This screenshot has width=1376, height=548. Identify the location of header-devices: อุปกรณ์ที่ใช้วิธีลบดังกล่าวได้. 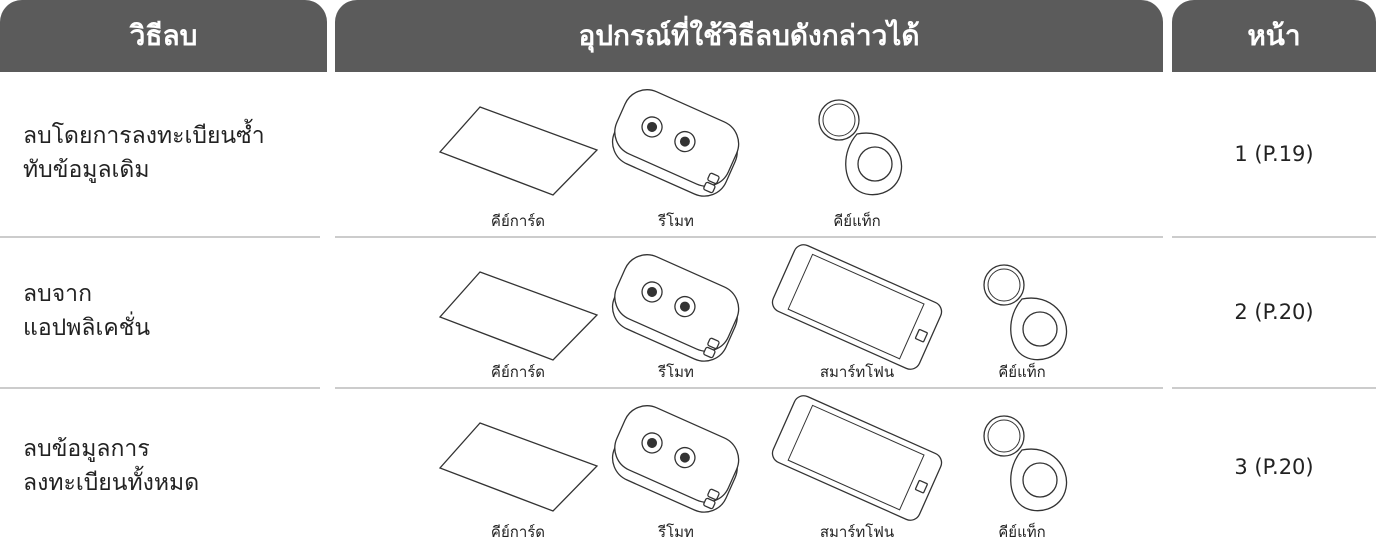
(749, 36).